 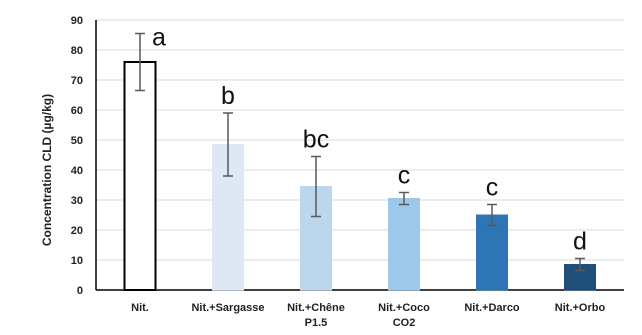 What do you see at coordinates (77, 141) in the screenshot?
I see `y-tick-label: 50` at bounding box center [77, 141].